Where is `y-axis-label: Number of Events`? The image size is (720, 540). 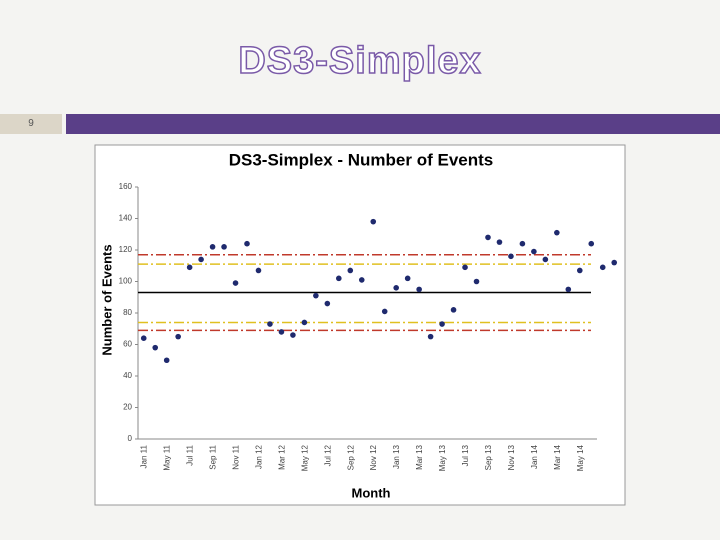
y-axis-label: Number of Events is located at coordinates (106, 299).